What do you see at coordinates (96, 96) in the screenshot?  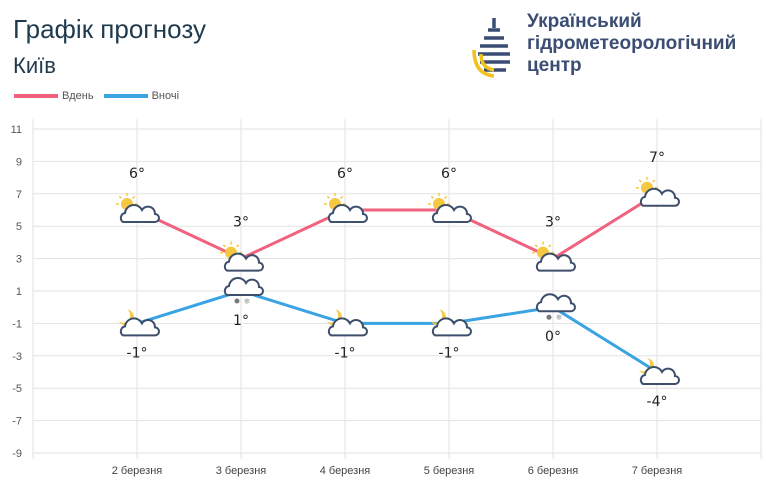 I see `legend: Вдень Вночі` at bounding box center [96, 96].